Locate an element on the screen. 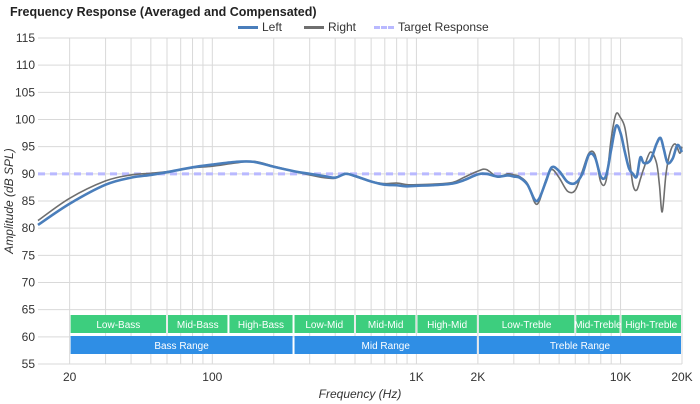 Image resolution: width=700 pixels, height=404 pixels. band-low-mid is located at coordinates (324, 324).